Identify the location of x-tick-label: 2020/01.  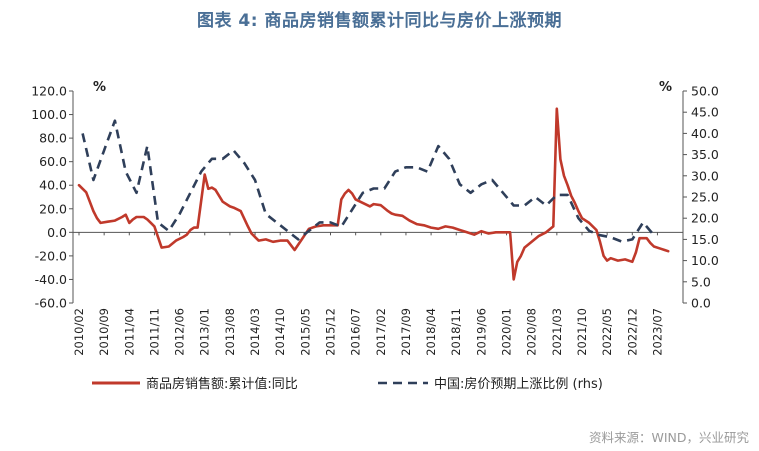
(507, 332).